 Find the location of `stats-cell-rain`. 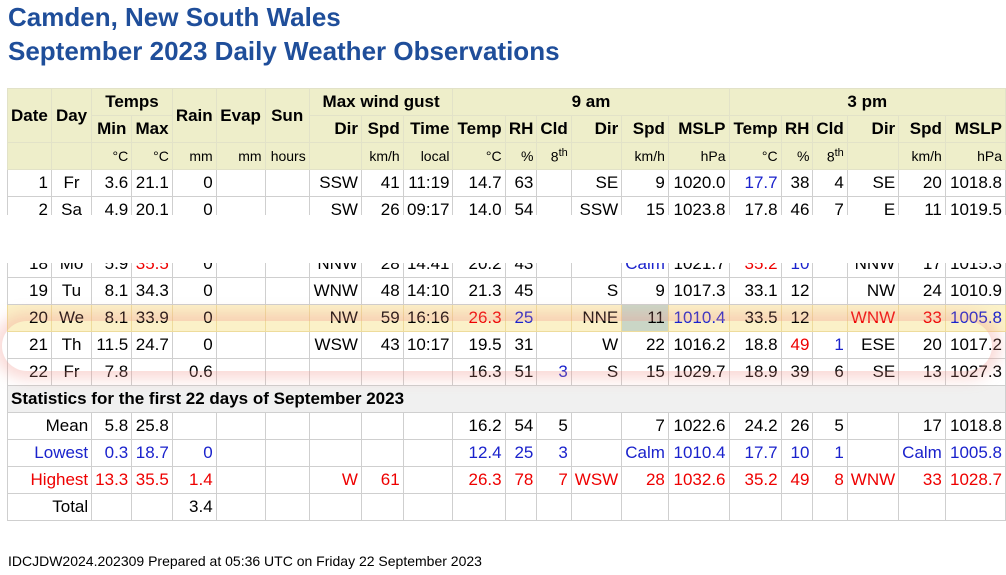

stats-cell-rain is located at coordinates (194, 426).